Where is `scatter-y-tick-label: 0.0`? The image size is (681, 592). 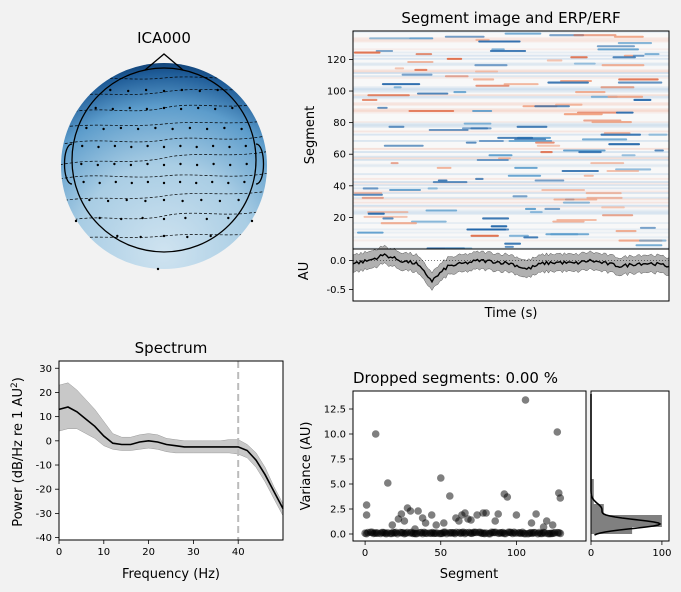 scatter-y-tick-label: 0.0 is located at coordinates (338, 535).